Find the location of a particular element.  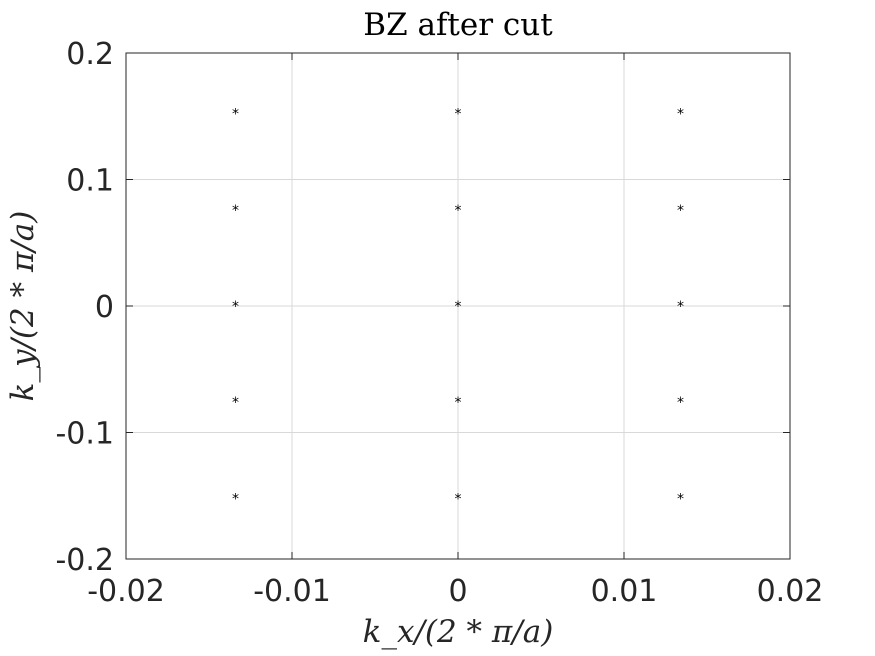

chart-title: BZ after cut is located at coordinates (458, 25).